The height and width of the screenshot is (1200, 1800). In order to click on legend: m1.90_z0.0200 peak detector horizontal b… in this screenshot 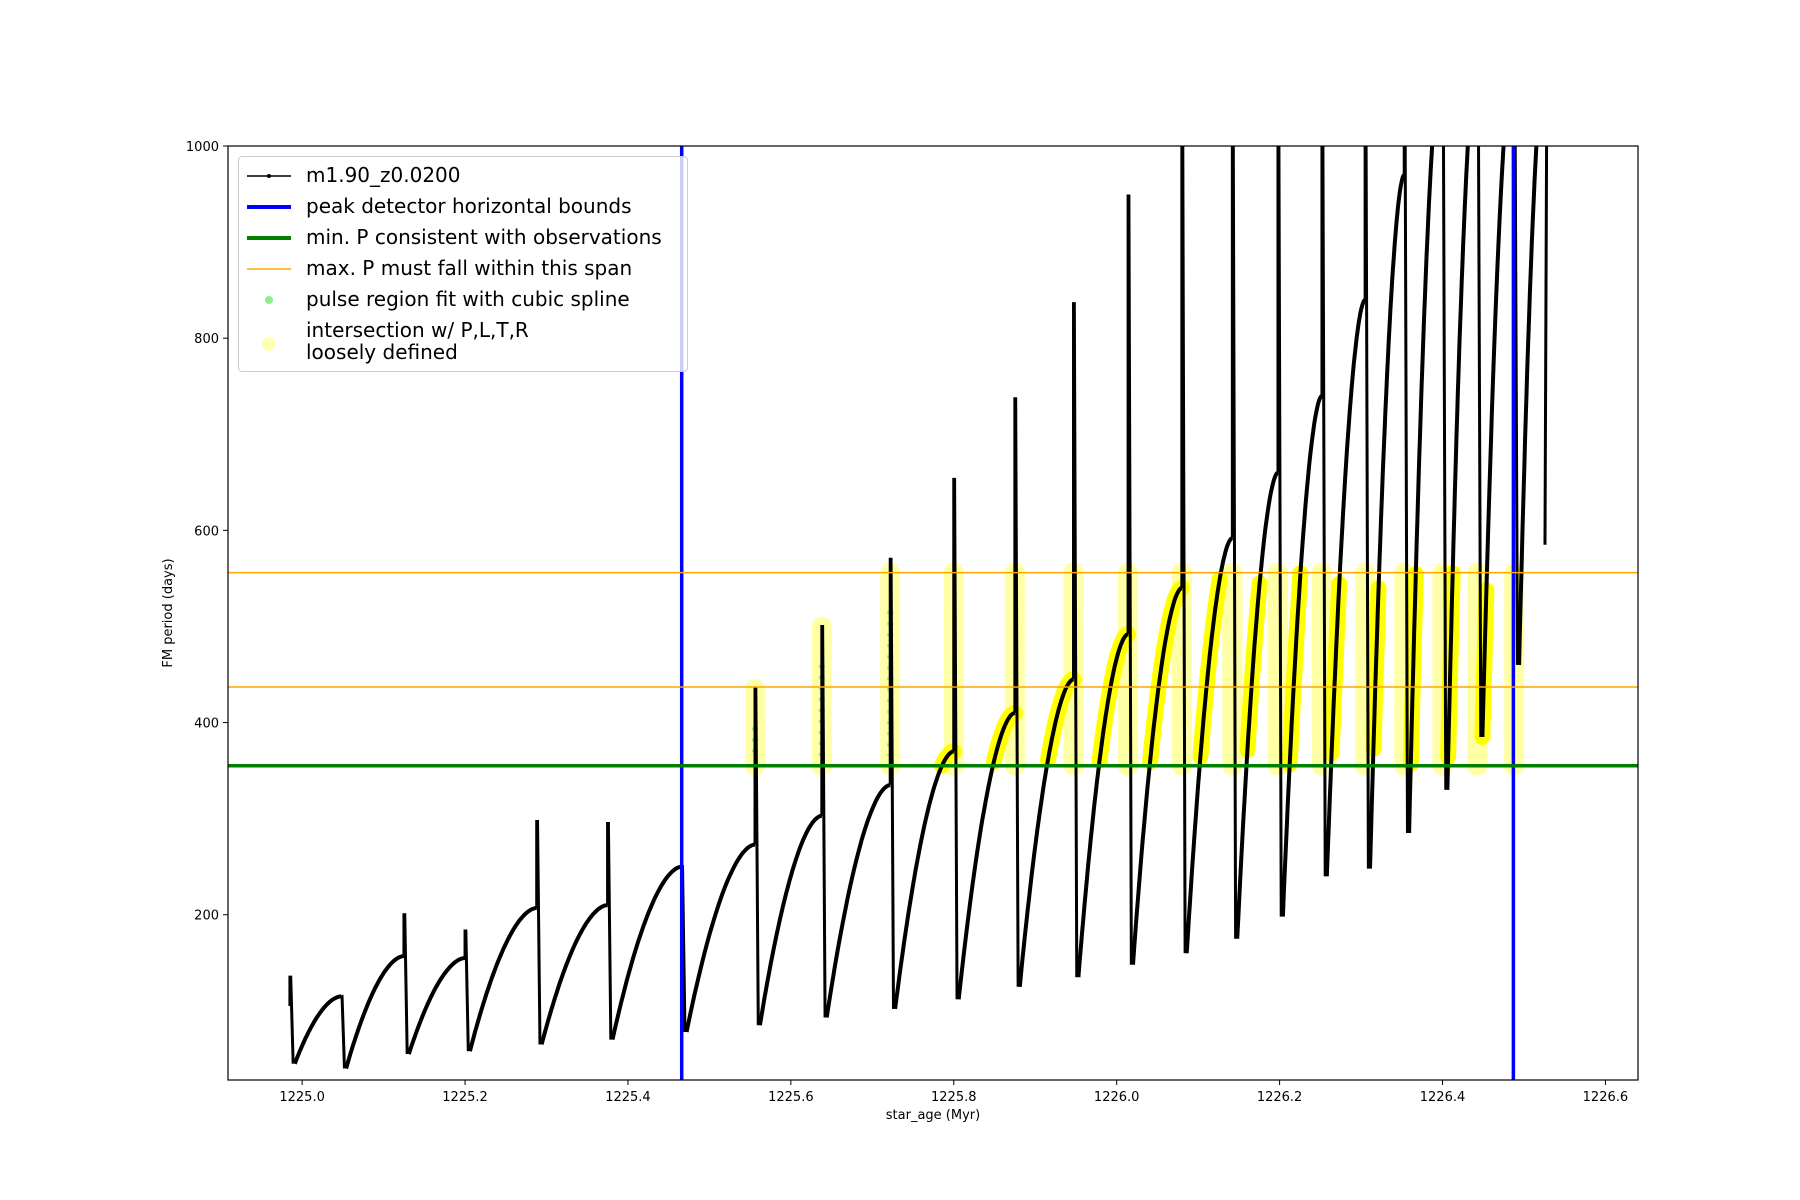, I will do `click(463, 264)`.